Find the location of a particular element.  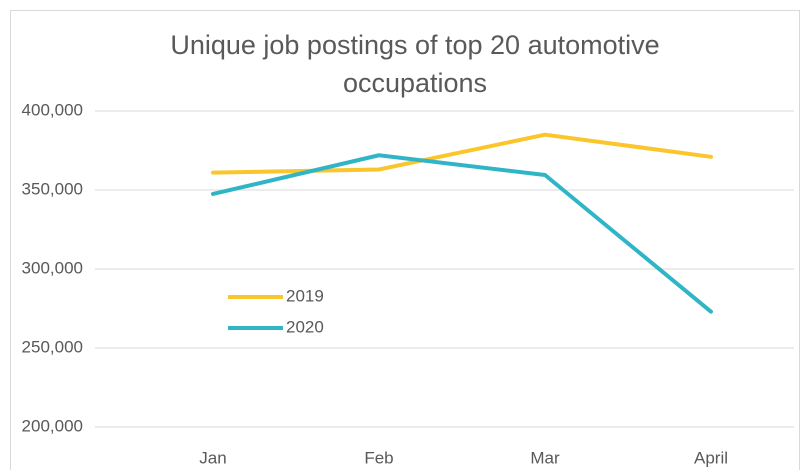

y-tick-label: 350,000 is located at coordinates (52, 188).